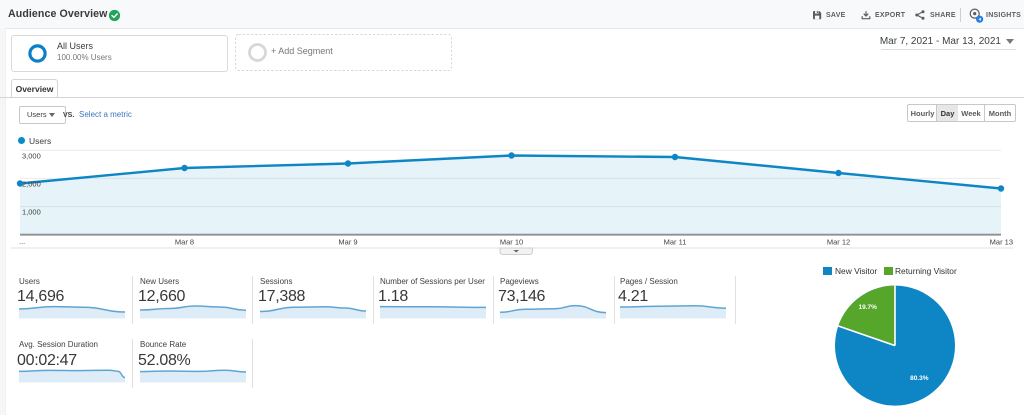  I want to click on svg-text: Mar 9, so click(347, 242).